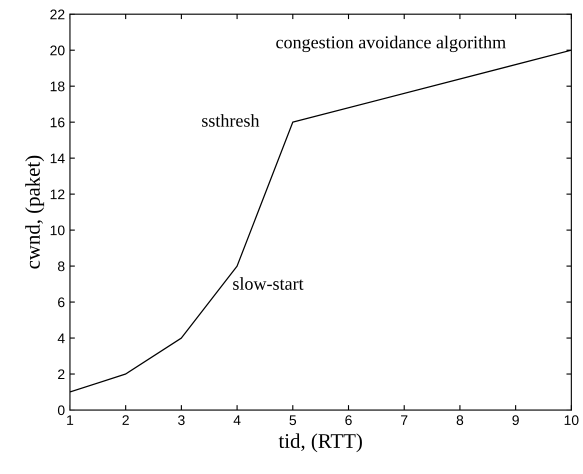 This screenshot has width=583, height=474. I want to click on y-tick-label: 2, so click(61, 374).